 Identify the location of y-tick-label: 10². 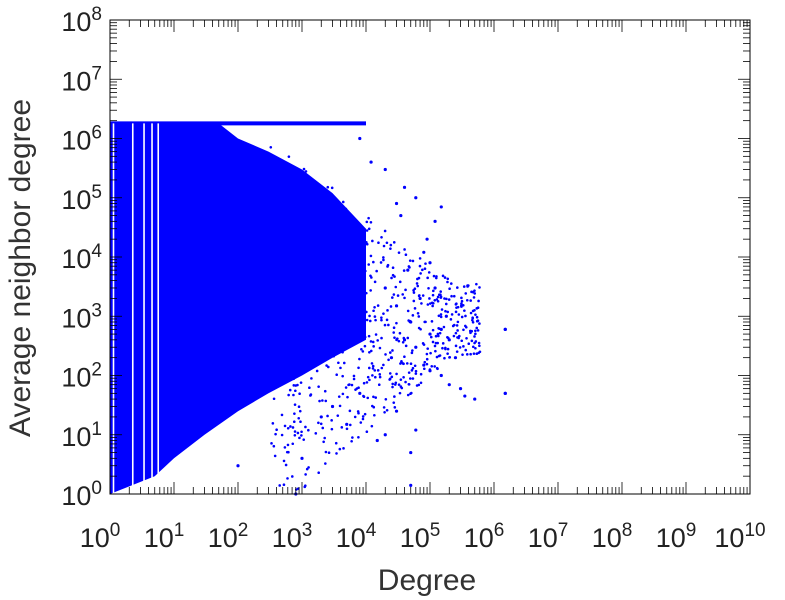
(81, 376).